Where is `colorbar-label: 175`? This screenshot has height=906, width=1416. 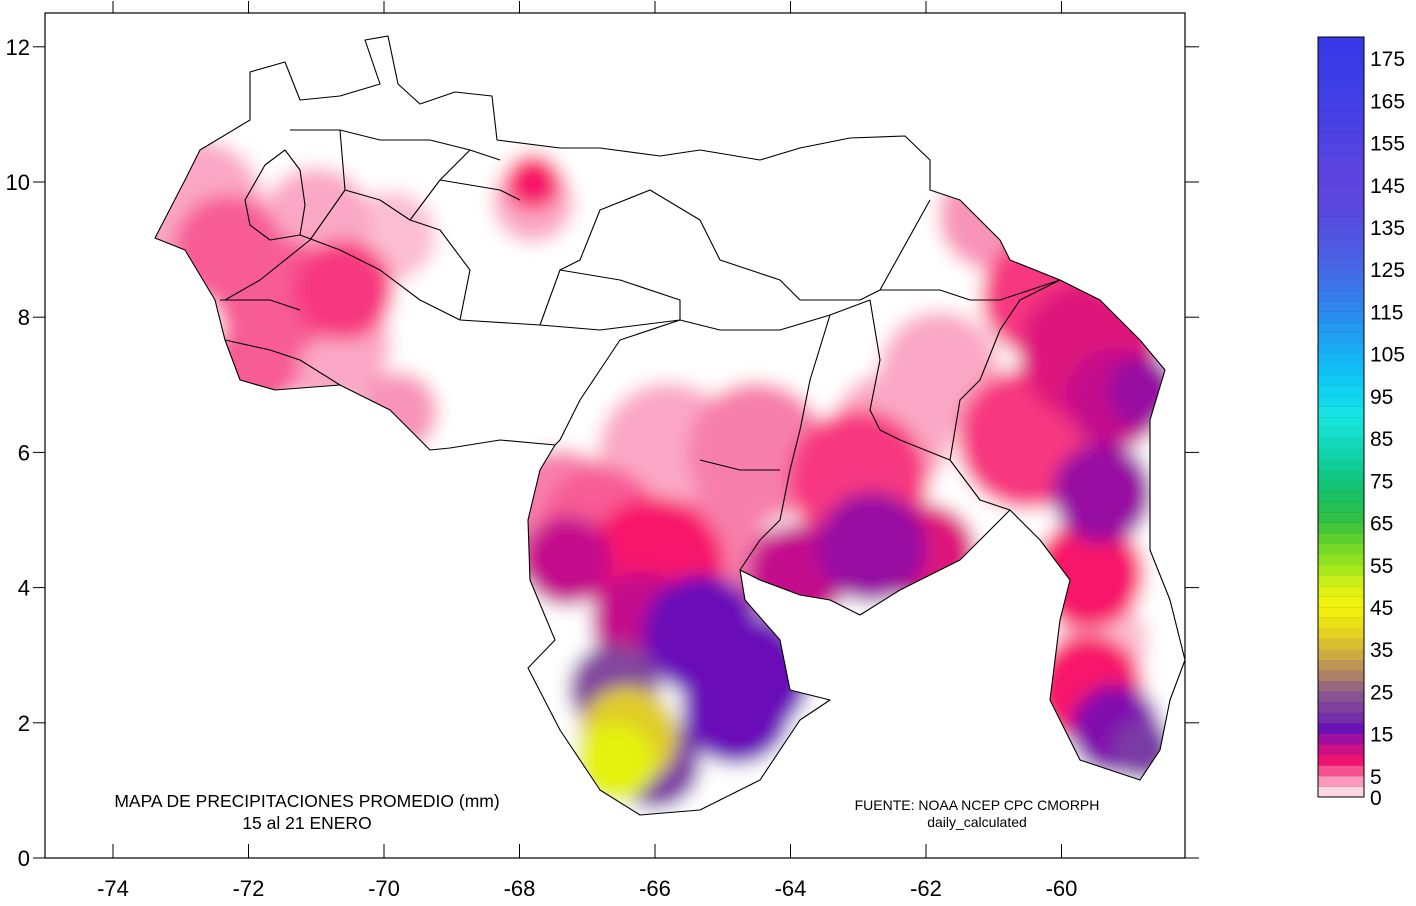
colorbar-label: 175 is located at coordinates (1387, 59).